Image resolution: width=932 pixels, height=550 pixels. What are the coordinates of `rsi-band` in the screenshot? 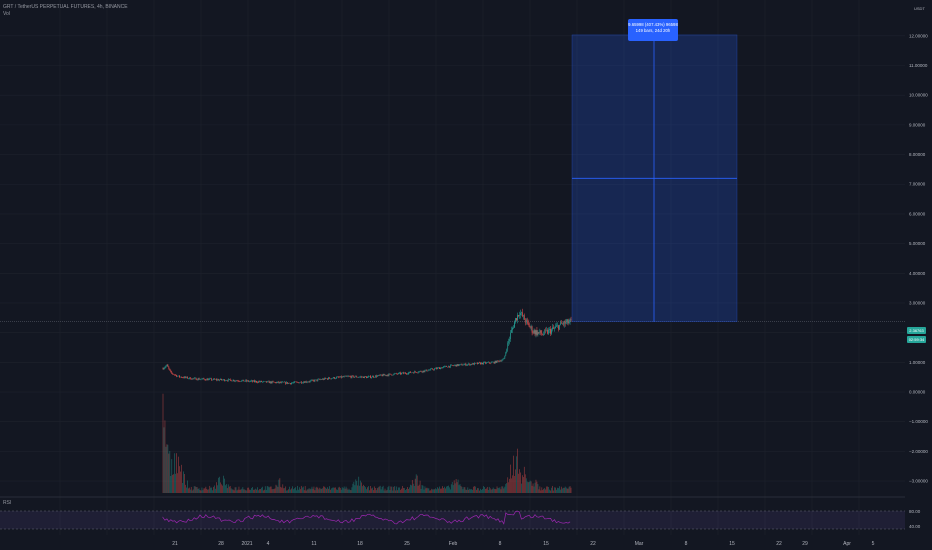 It's located at (452, 520).